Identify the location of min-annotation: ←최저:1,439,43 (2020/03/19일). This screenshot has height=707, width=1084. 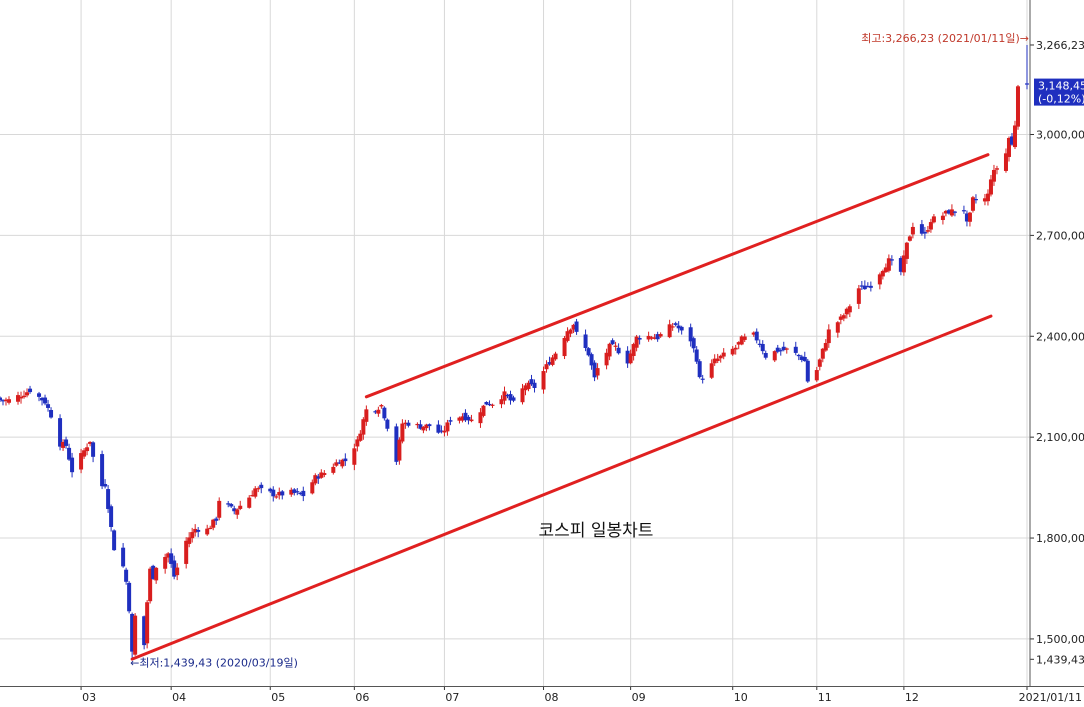
(214, 662).